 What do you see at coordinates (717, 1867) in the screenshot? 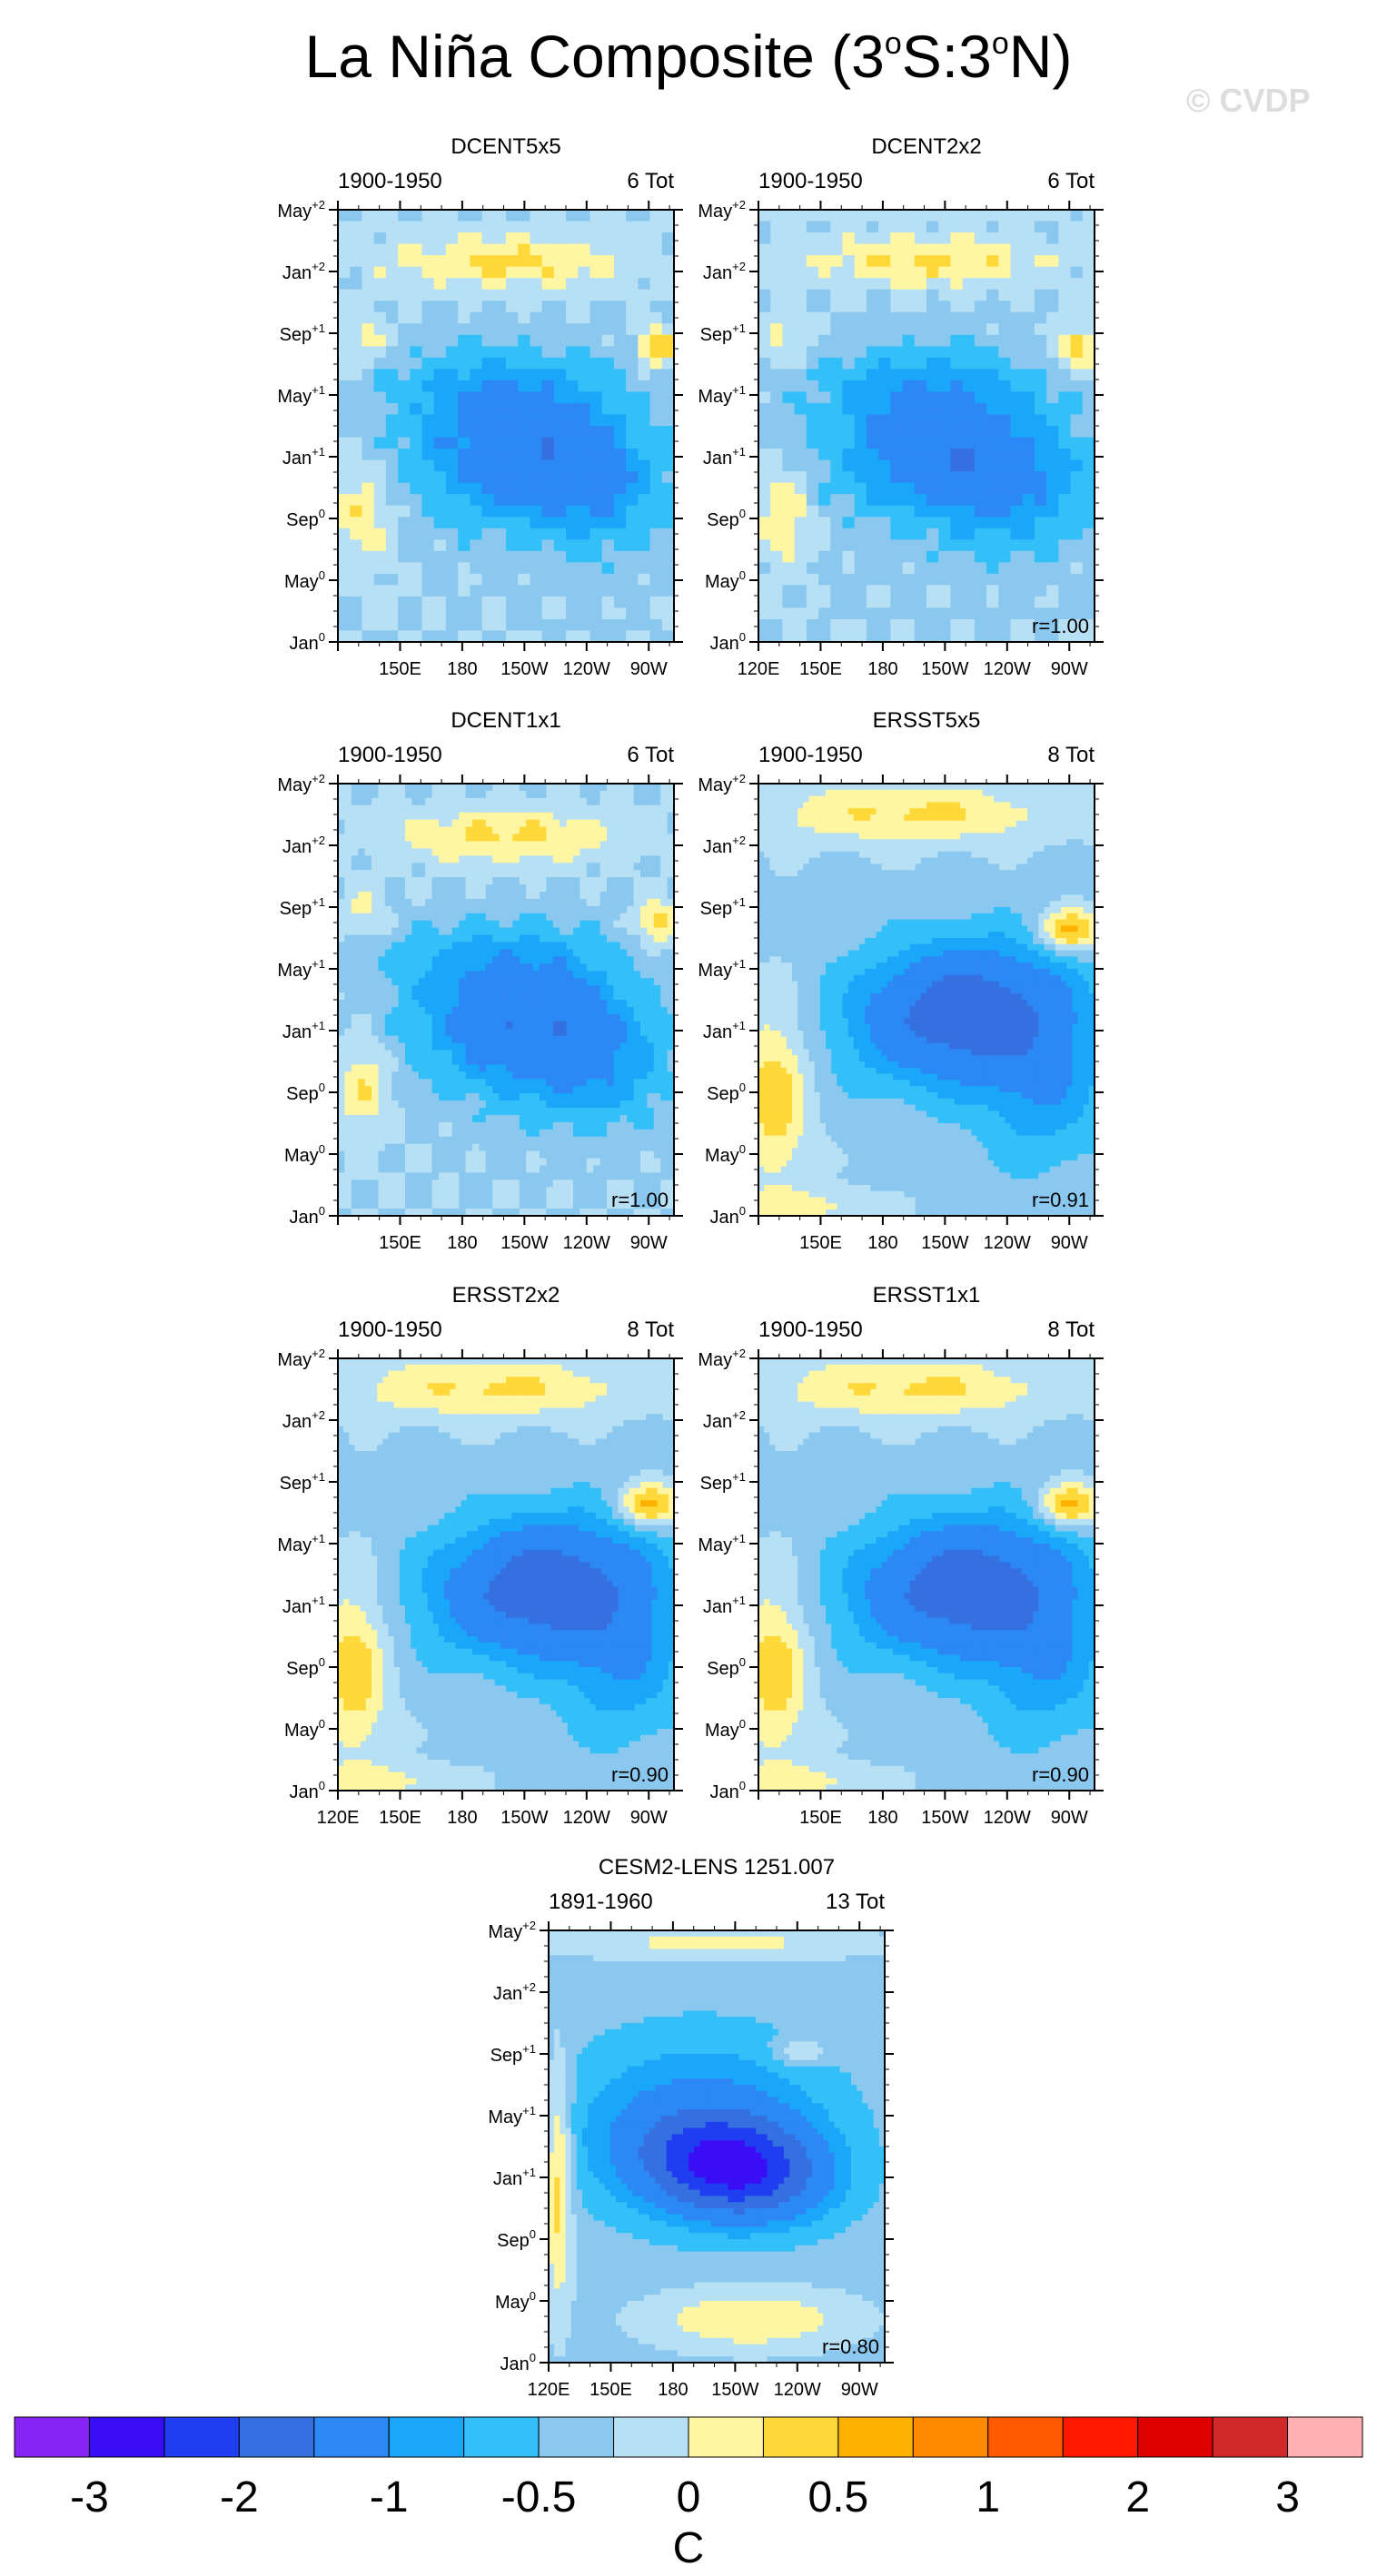
I see `panel-title: CESM2-LENS 1251.007` at bounding box center [717, 1867].